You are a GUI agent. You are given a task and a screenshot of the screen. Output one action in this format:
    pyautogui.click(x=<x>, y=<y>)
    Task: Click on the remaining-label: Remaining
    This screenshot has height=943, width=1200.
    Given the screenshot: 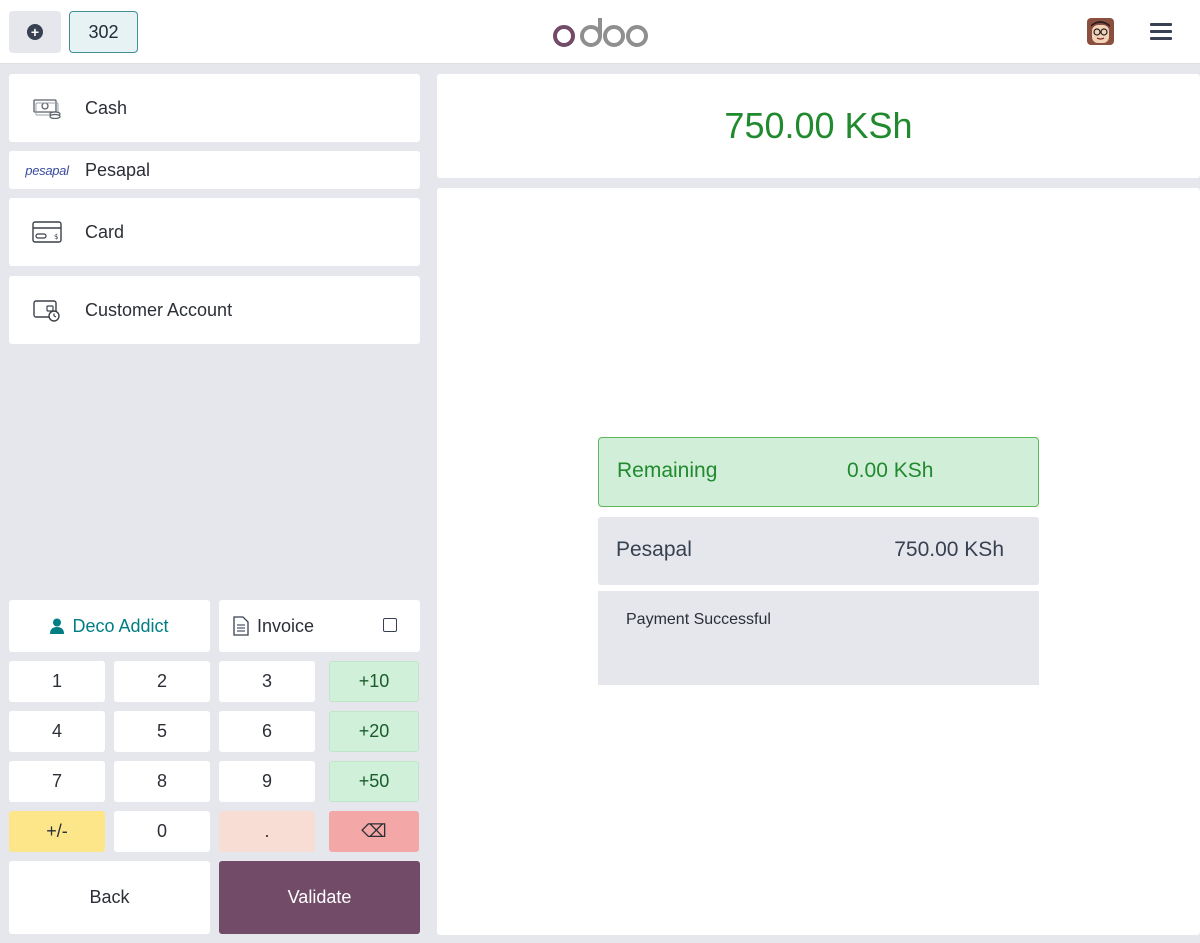 What is the action you would take?
    pyautogui.click(x=667, y=470)
    